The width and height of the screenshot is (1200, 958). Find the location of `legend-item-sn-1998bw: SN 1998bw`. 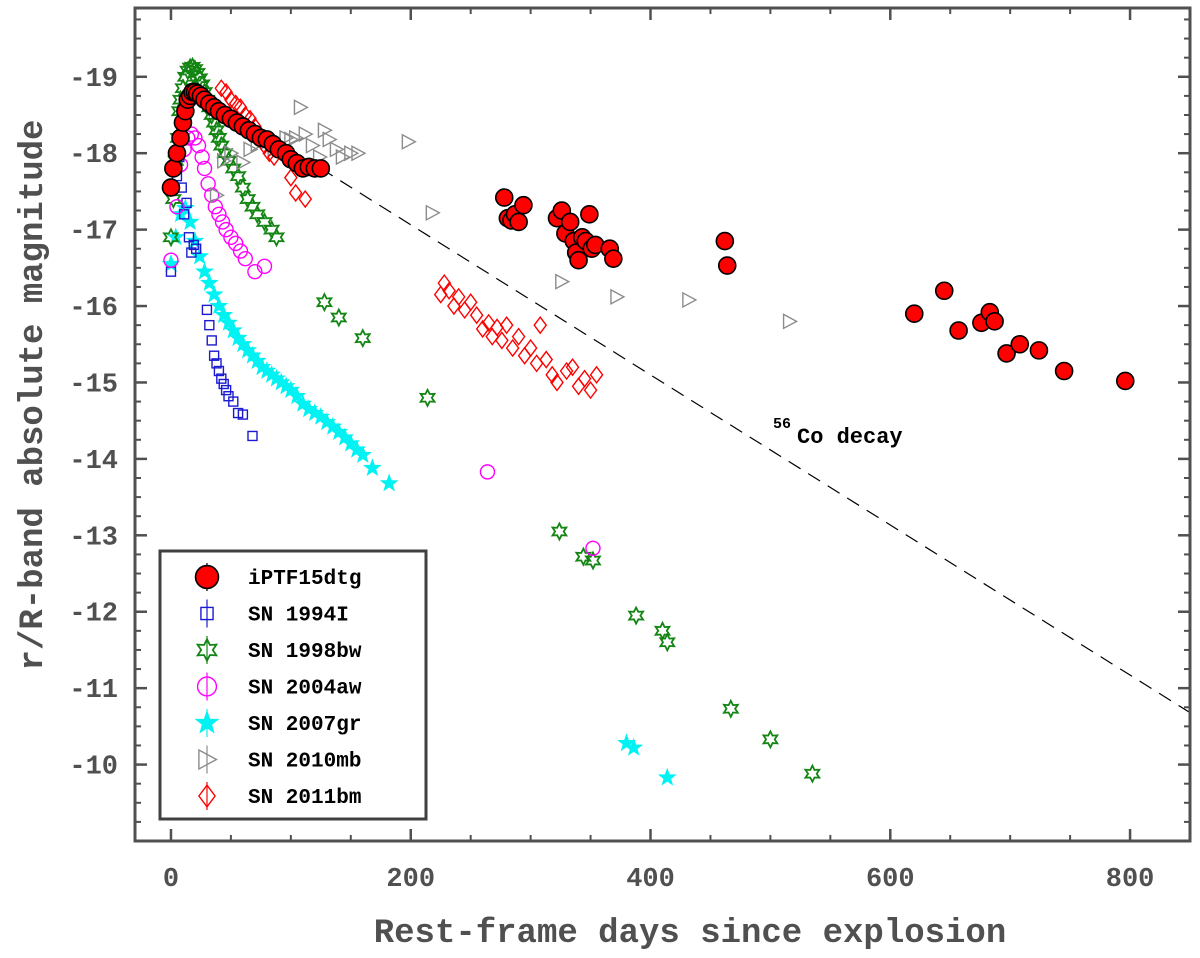

legend-item-sn-1998bw: SN 1998bw is located at coordinates (278, 650).